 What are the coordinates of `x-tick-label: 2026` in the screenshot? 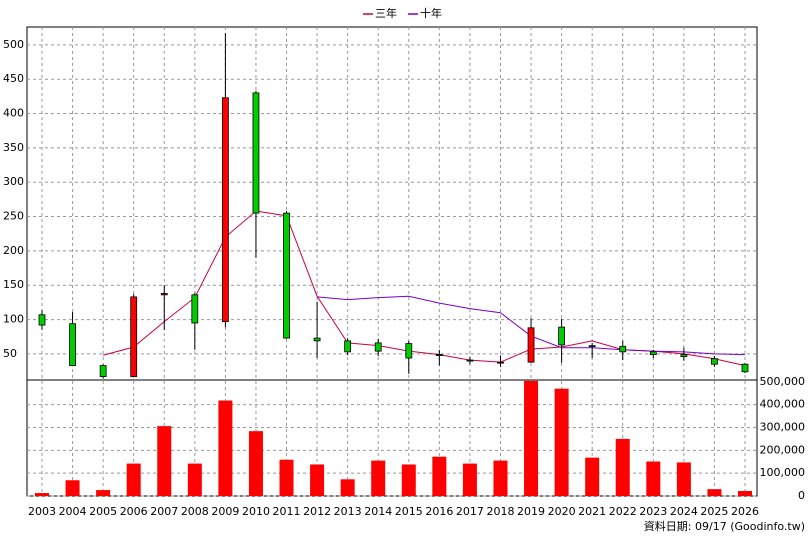 It's located at (745, 511).